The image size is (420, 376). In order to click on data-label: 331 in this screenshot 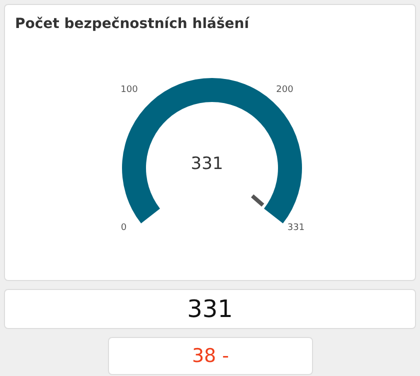, I will do `click(296, 227)`.